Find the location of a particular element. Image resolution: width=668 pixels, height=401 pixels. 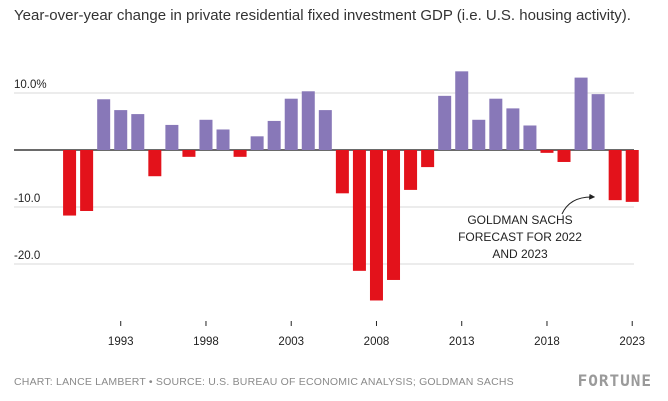

x-axis: 1993 1998 2003 2008 2013 2018 2023 is located at coordinates (376, 334).